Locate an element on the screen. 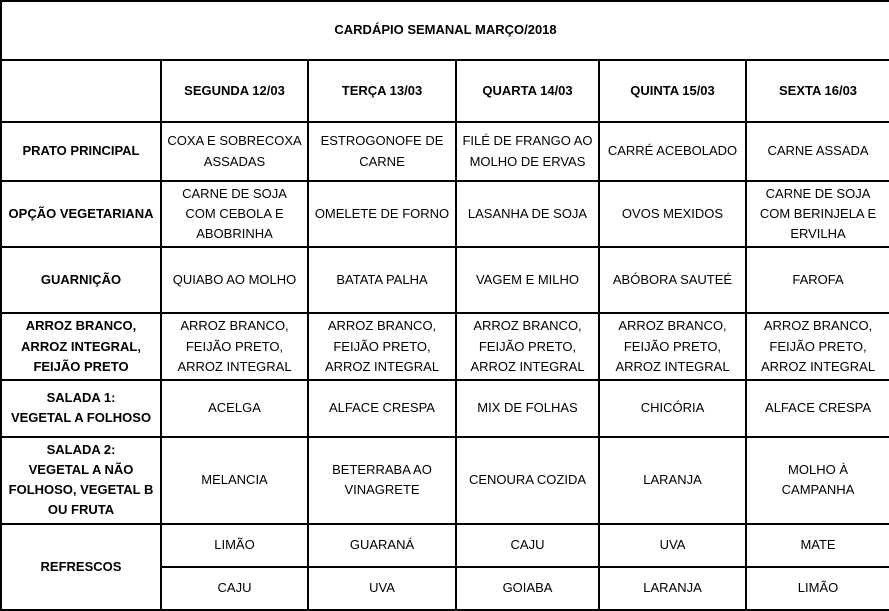  menu-cell: BATATA PALHA is located at coordinates (382, 280).